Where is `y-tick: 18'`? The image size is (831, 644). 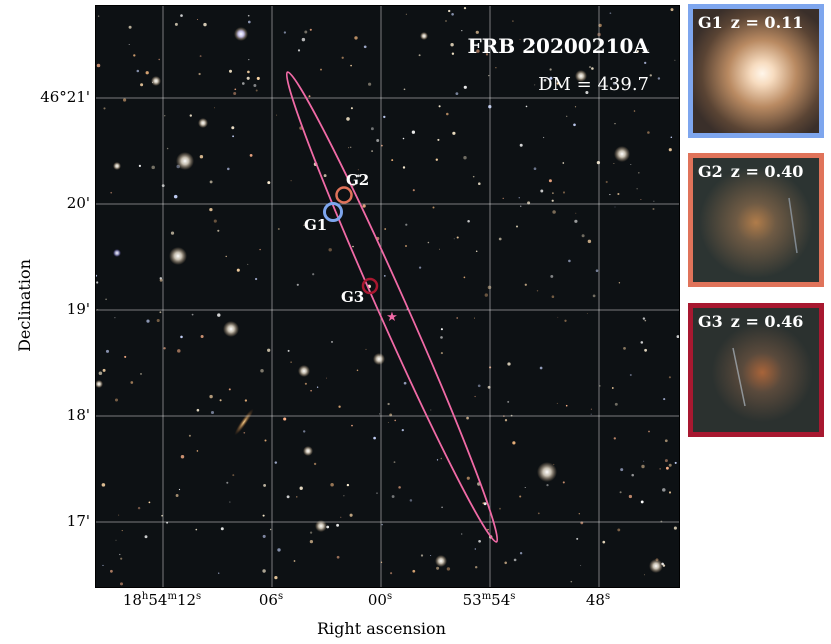
y-tick: 18' is located at coordinates (78, 415).